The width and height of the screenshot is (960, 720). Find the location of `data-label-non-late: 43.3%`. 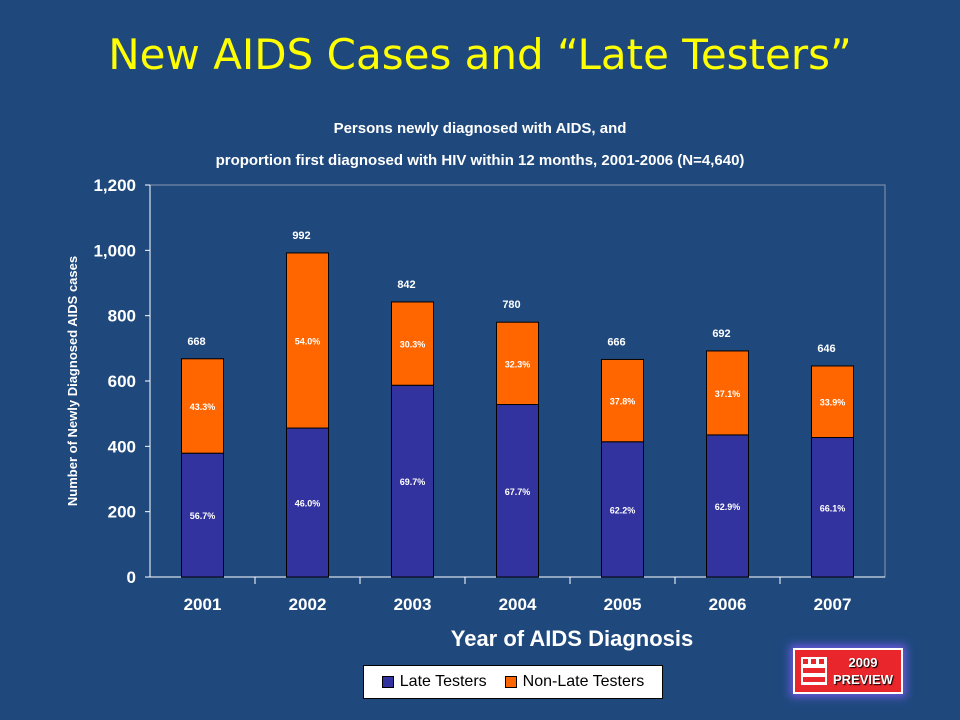

data-label-non-late: 43.3% is located at coordinates (203, 407).